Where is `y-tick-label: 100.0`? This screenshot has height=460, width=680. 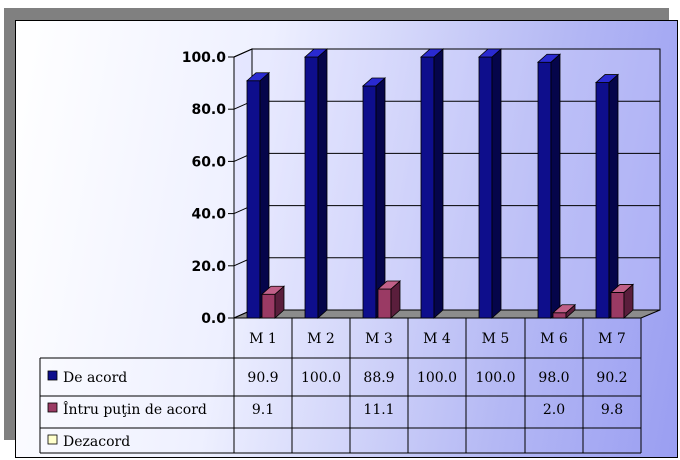 y-tick-label: 100.0 is located at coordinates (204, 58).